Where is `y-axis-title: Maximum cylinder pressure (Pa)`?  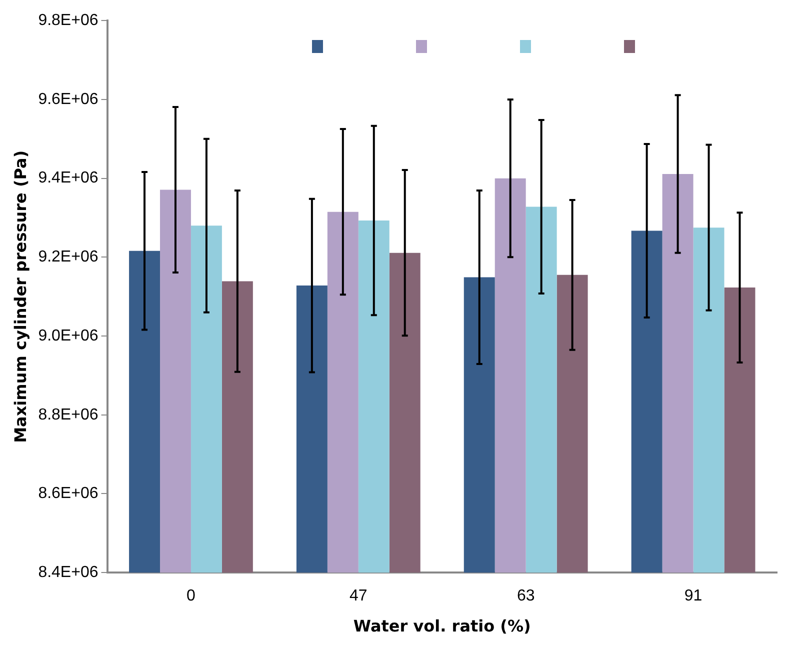
y-axis-title: Maximum cylinder pressure (Pa) is located at coordinates (20, 296).